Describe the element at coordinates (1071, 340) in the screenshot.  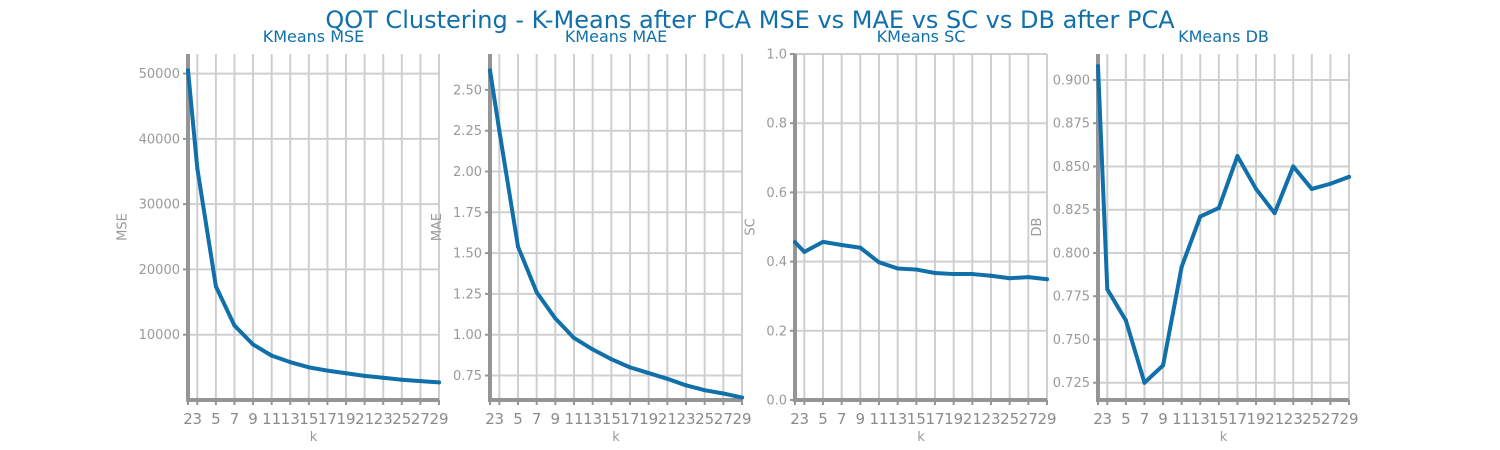
I see `y-tick-label: 0.750` at that location.